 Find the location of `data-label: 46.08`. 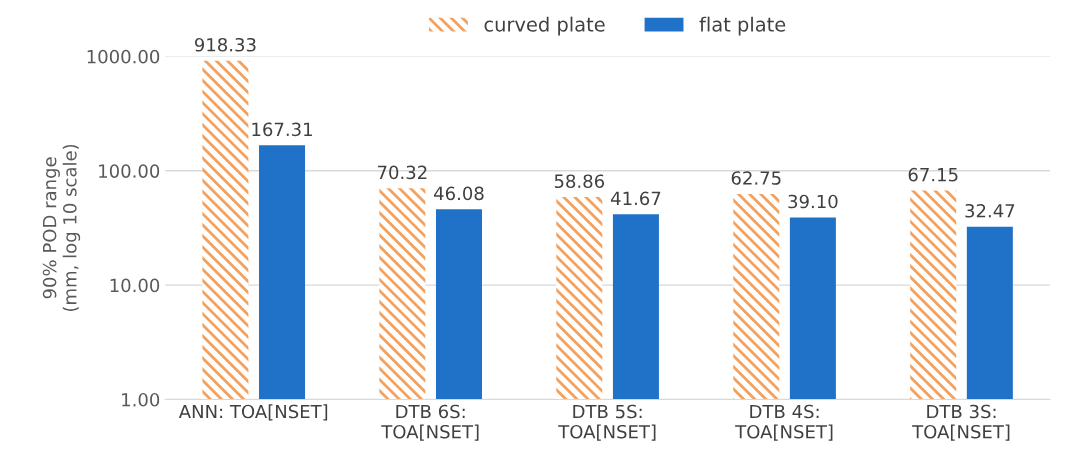

data-label: 46.08 is located at coordinates (459, 193).